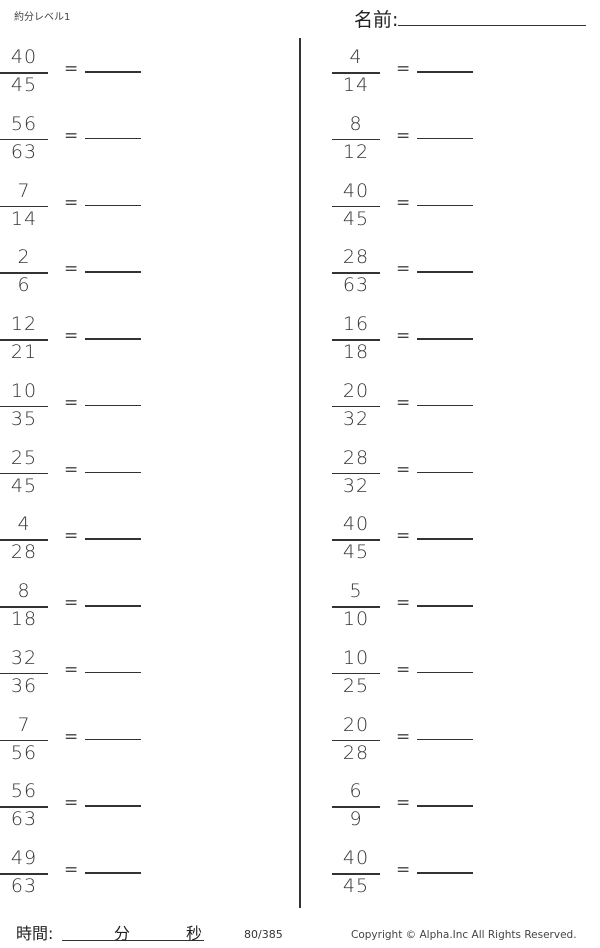  I want to click on fraction-problem: 56 63 =, so click(80, 143).